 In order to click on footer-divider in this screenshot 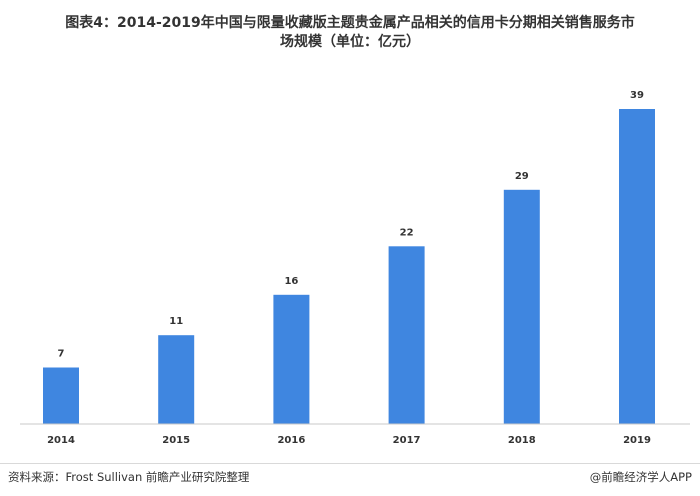, I will do `click(350, 463)`.